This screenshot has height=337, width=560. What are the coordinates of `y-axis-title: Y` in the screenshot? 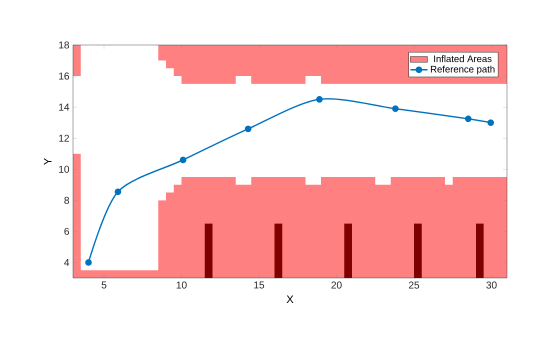 It's located at (48, 161).